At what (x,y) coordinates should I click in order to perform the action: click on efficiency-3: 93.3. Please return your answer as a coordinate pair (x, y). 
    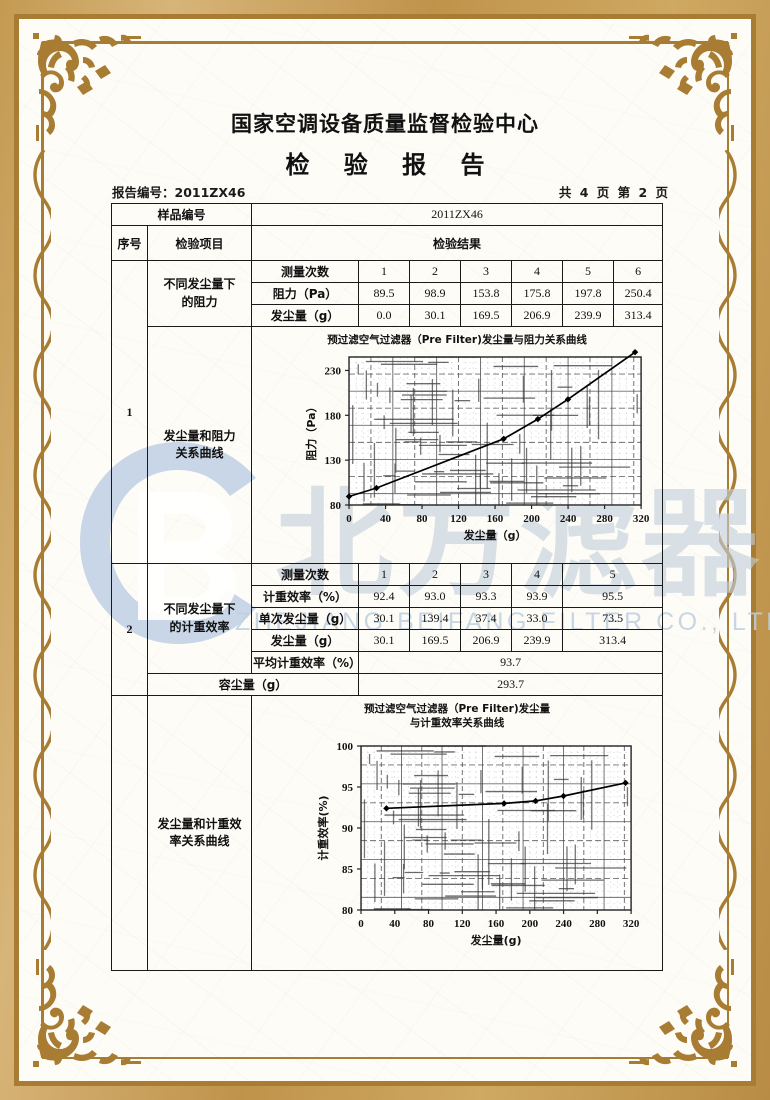
    Looking at the image, I should click on (486, 596).